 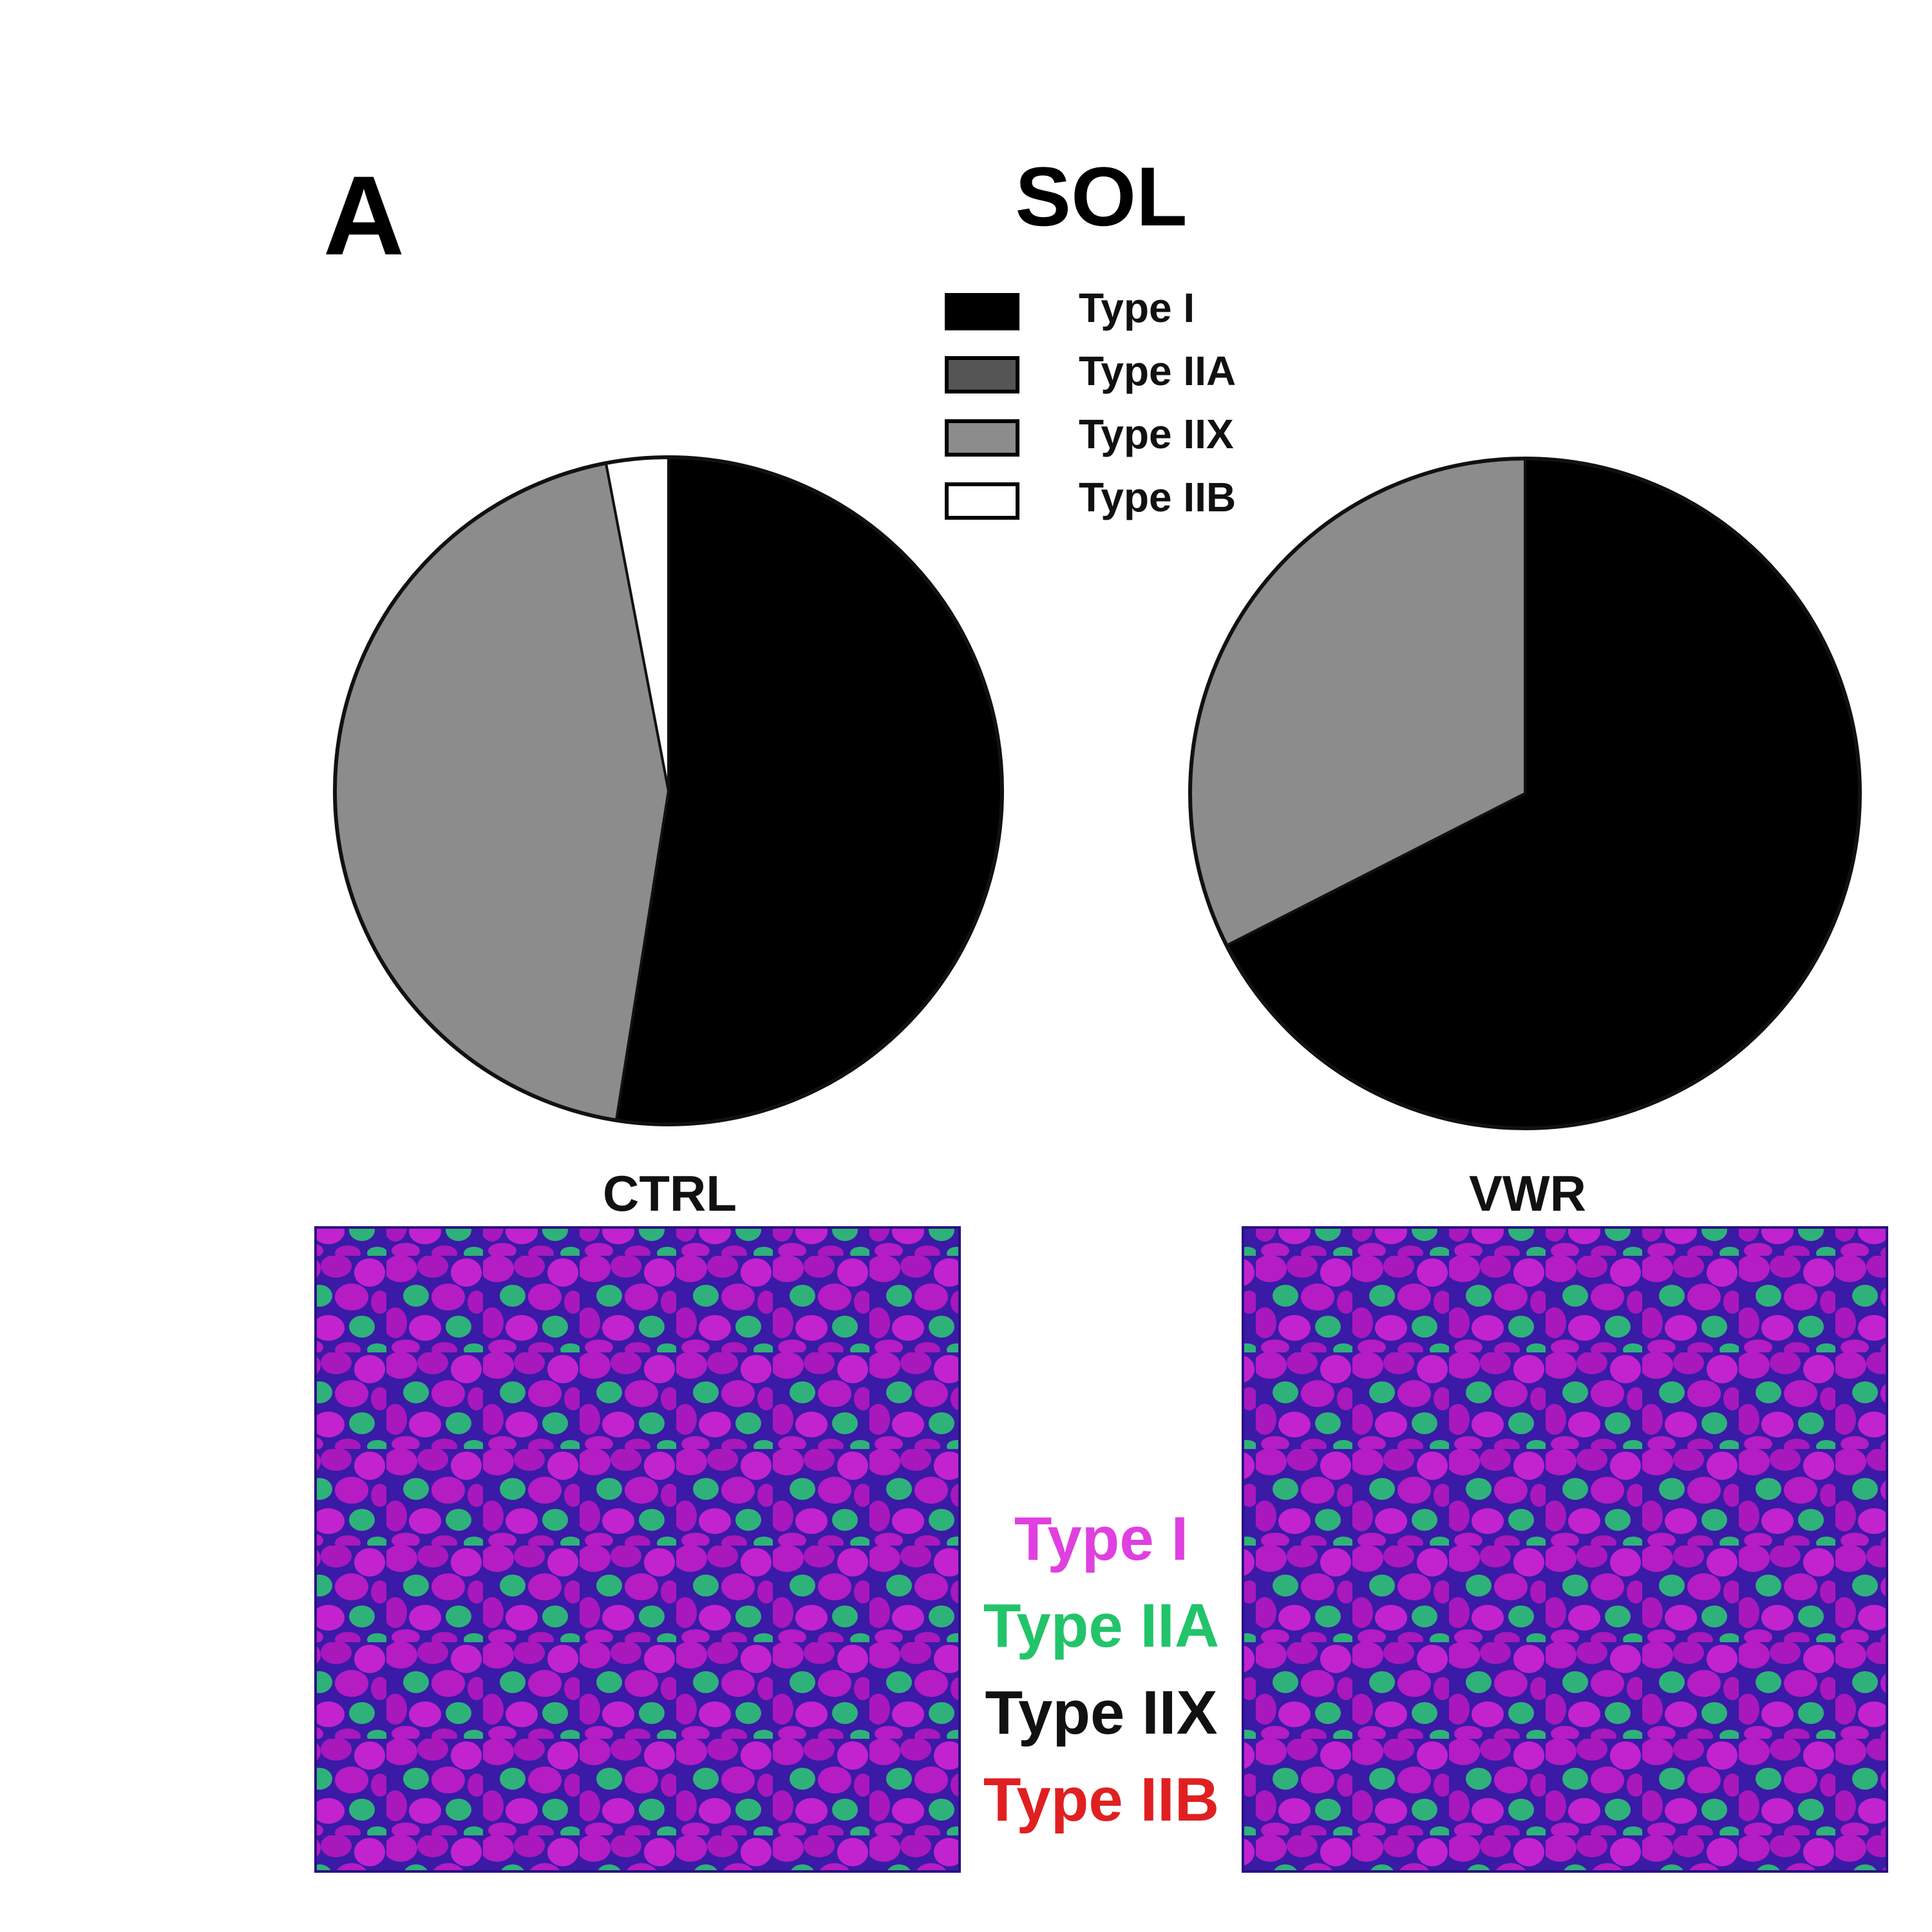 What do you see at coordinates (1137, 308) in the screenshot?
I see `legend-label-type-i: Type I` at bounding box center [1137, 308].